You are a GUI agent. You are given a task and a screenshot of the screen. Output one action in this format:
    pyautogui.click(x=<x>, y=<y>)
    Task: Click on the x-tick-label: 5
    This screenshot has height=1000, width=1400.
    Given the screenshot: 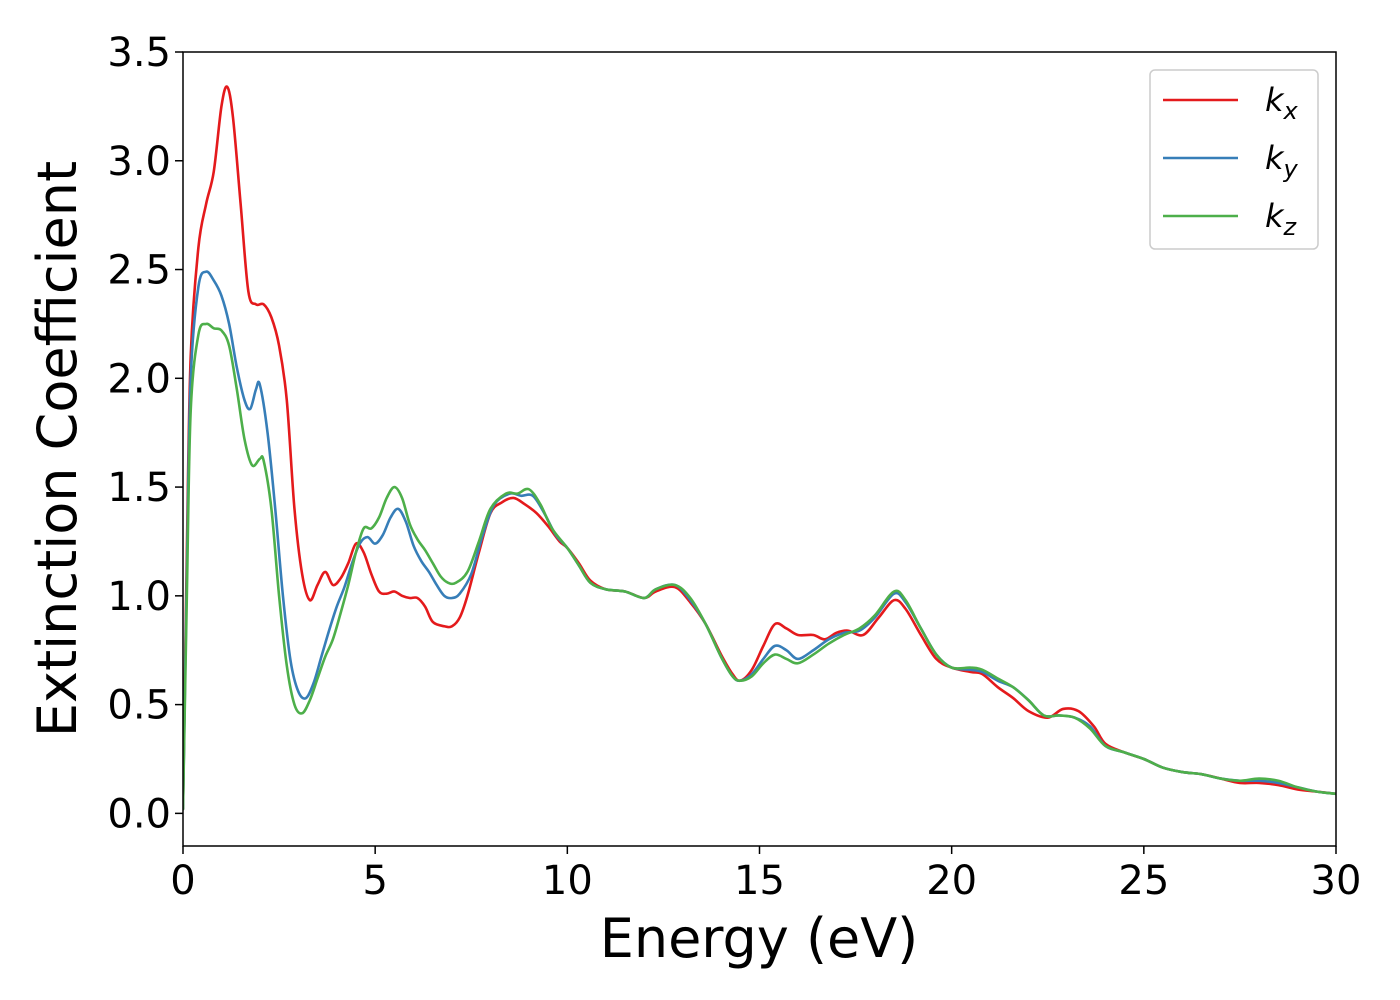 What is the action you would take?
    pyautogui.click(x=374, y=881)
    